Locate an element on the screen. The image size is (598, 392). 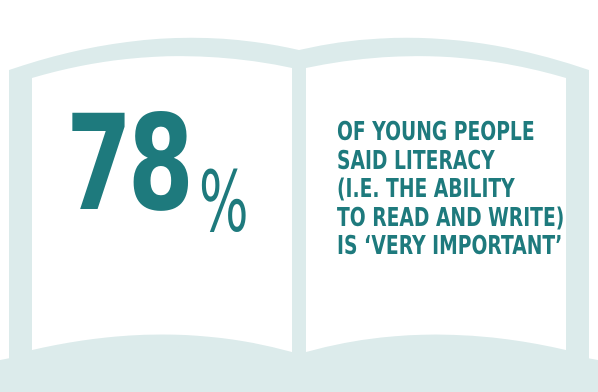
caption-line: OF YOUNG PEOPLE is located at coordinates (436, 132).